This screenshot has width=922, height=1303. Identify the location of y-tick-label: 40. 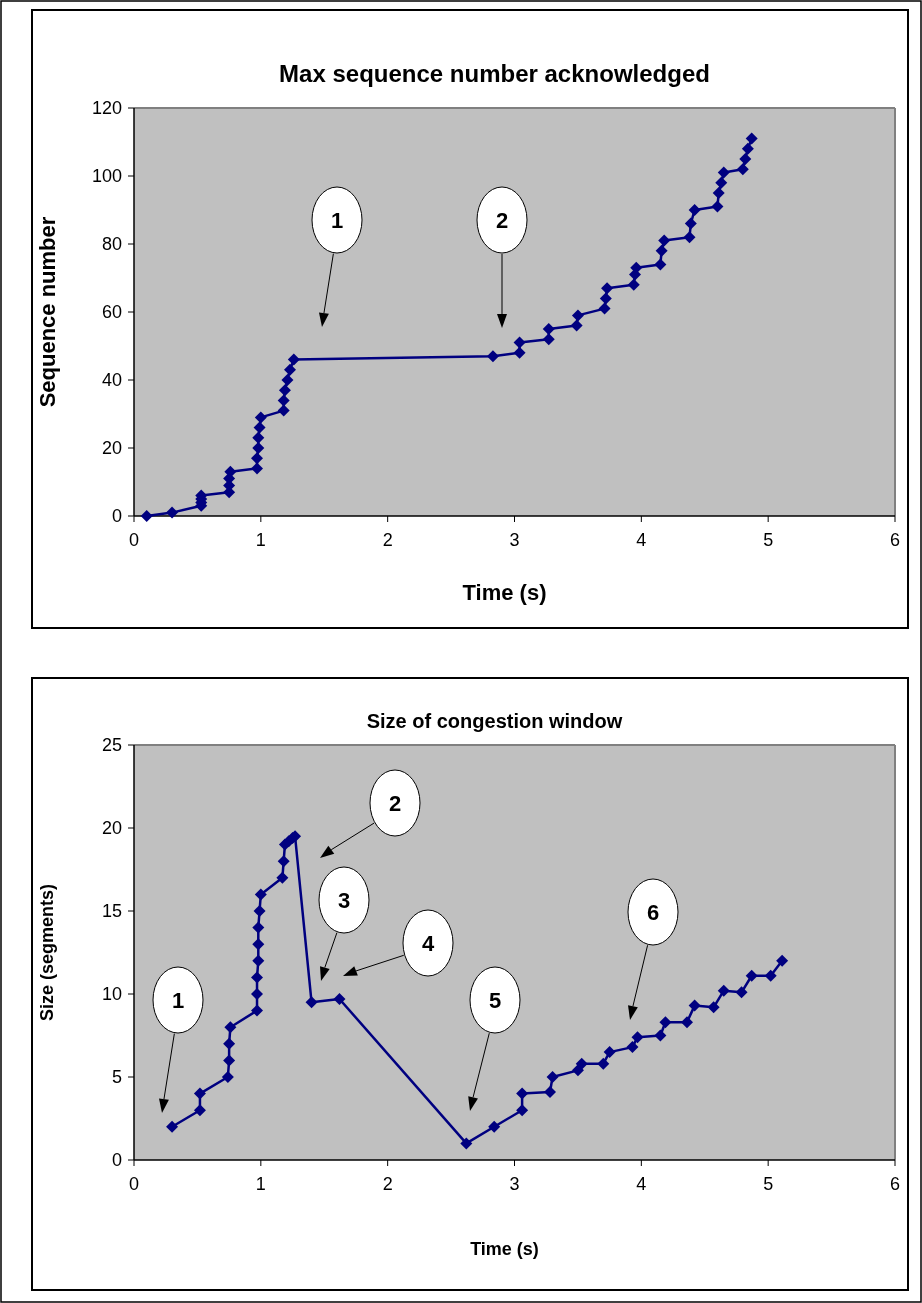
(111, 380).